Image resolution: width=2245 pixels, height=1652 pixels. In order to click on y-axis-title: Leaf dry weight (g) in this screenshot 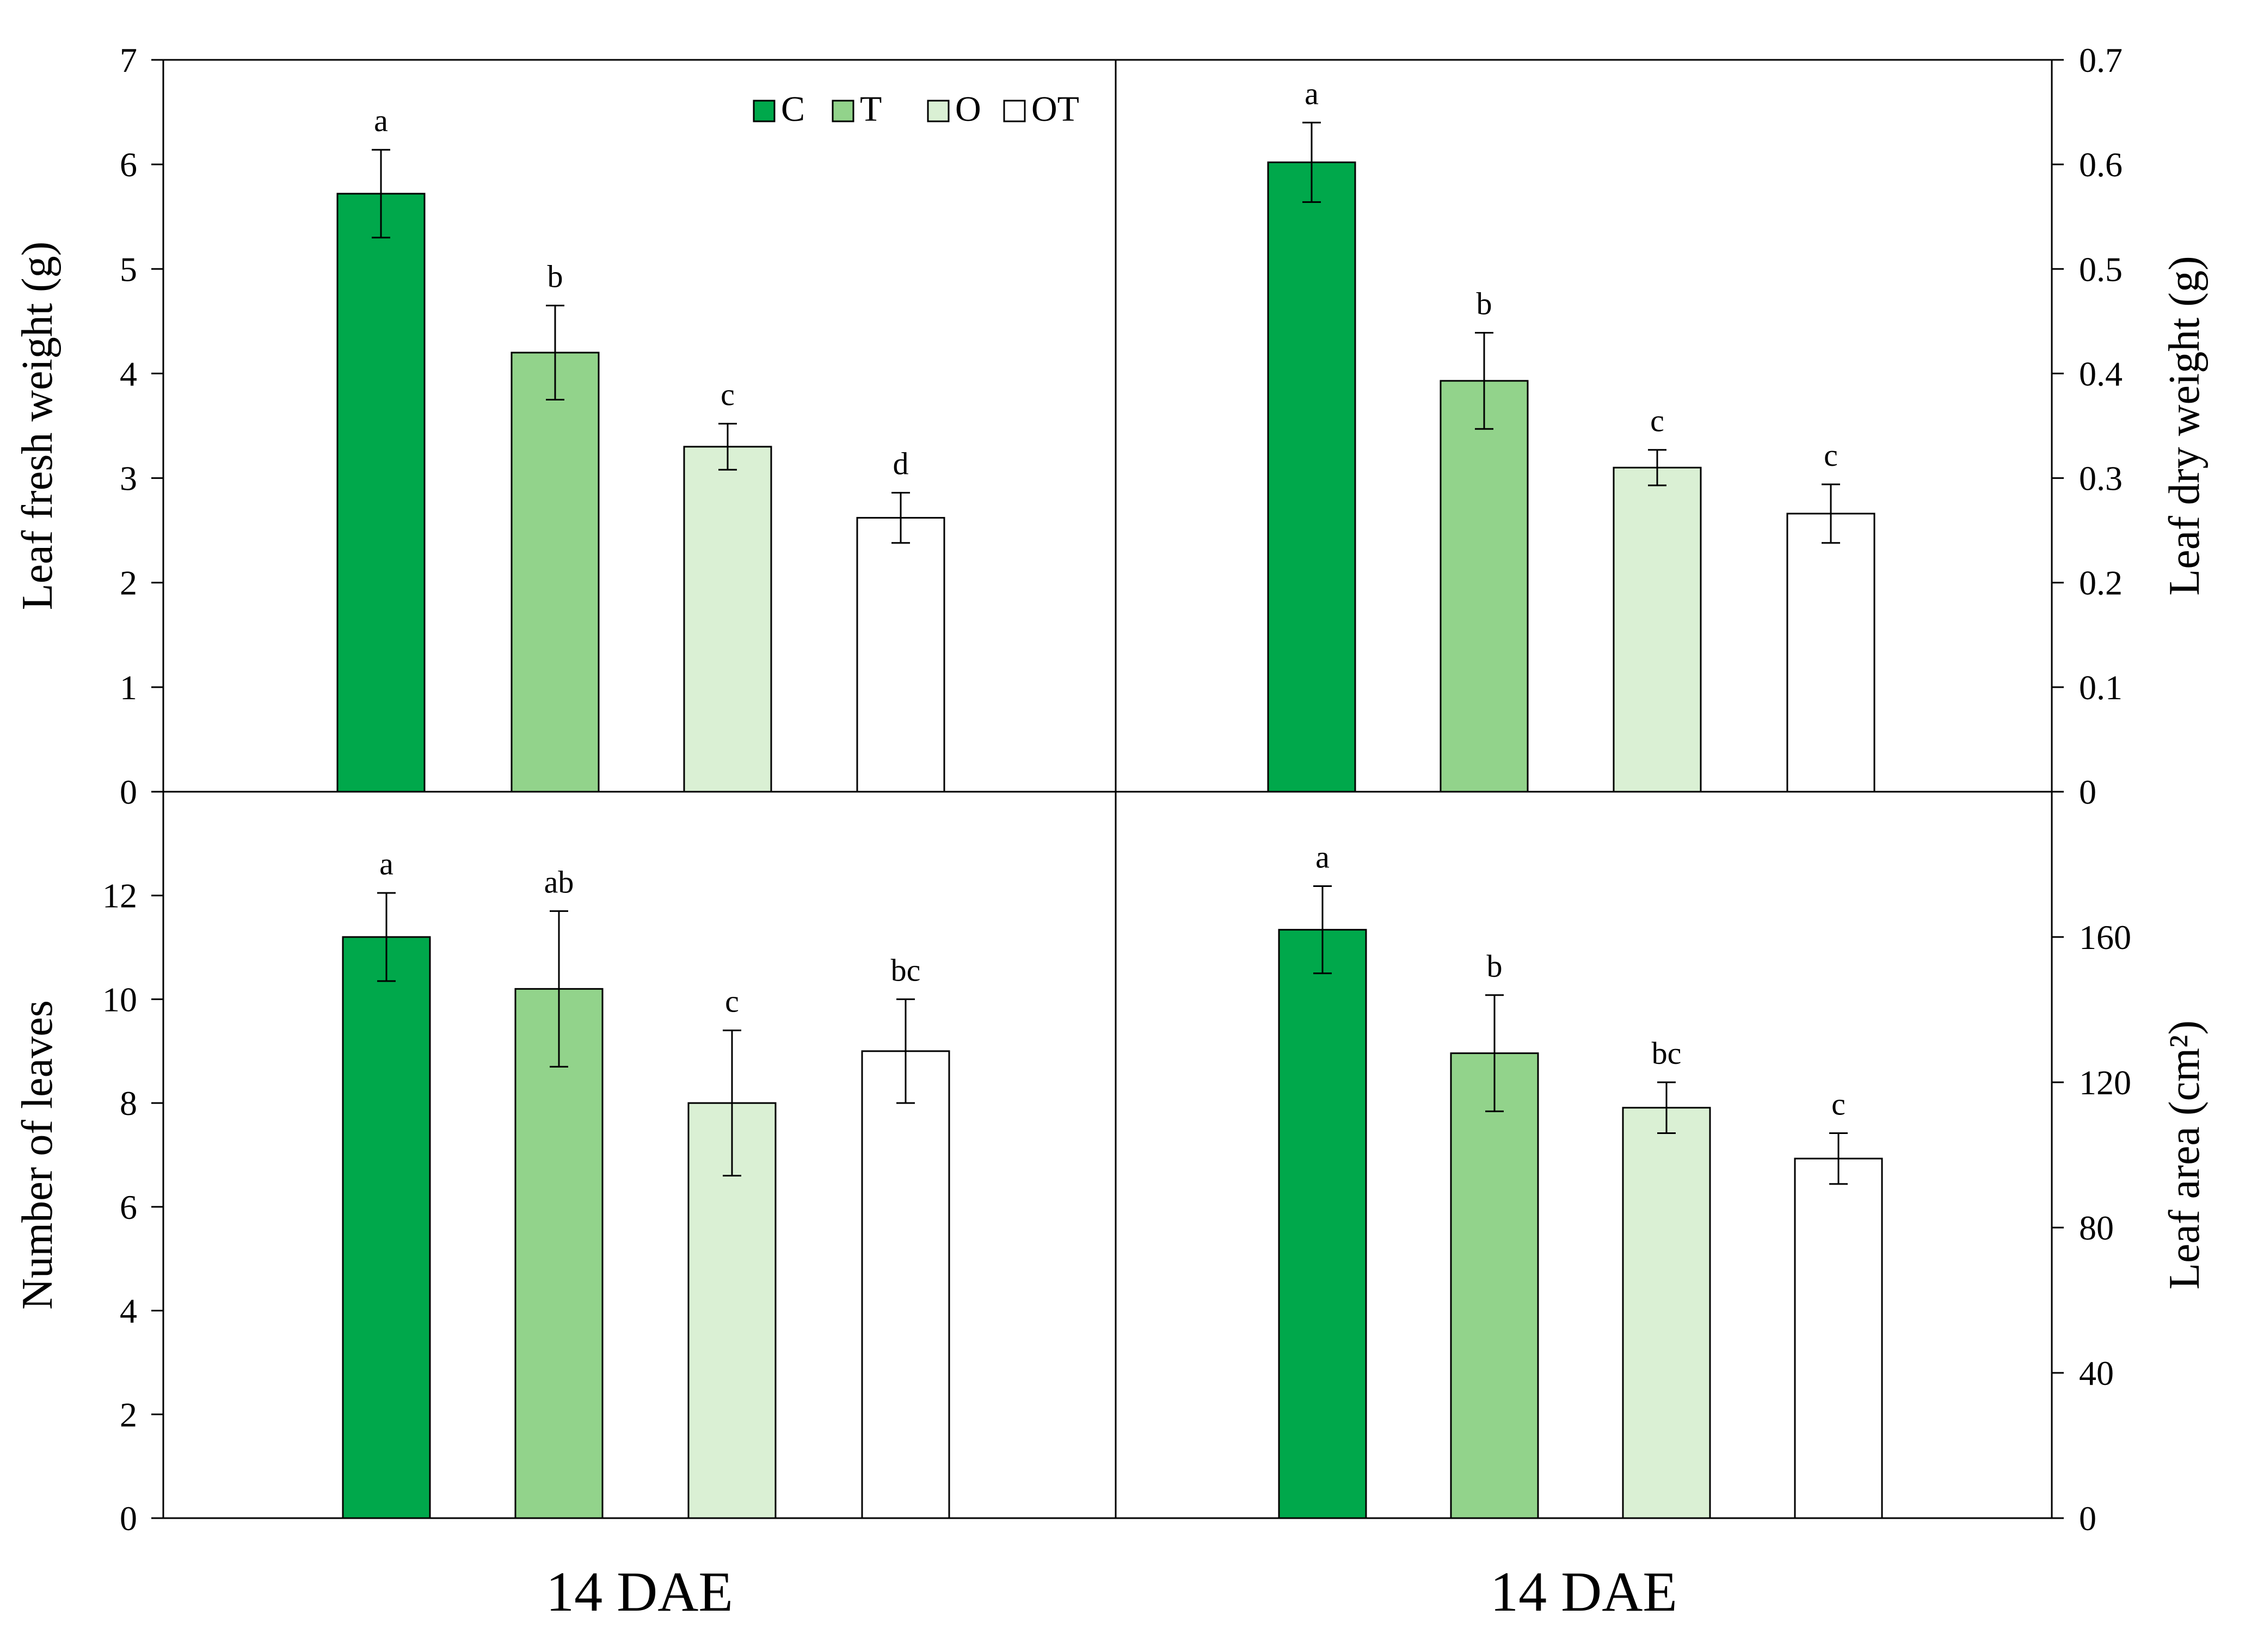, I will do `click(2185, 425)`.